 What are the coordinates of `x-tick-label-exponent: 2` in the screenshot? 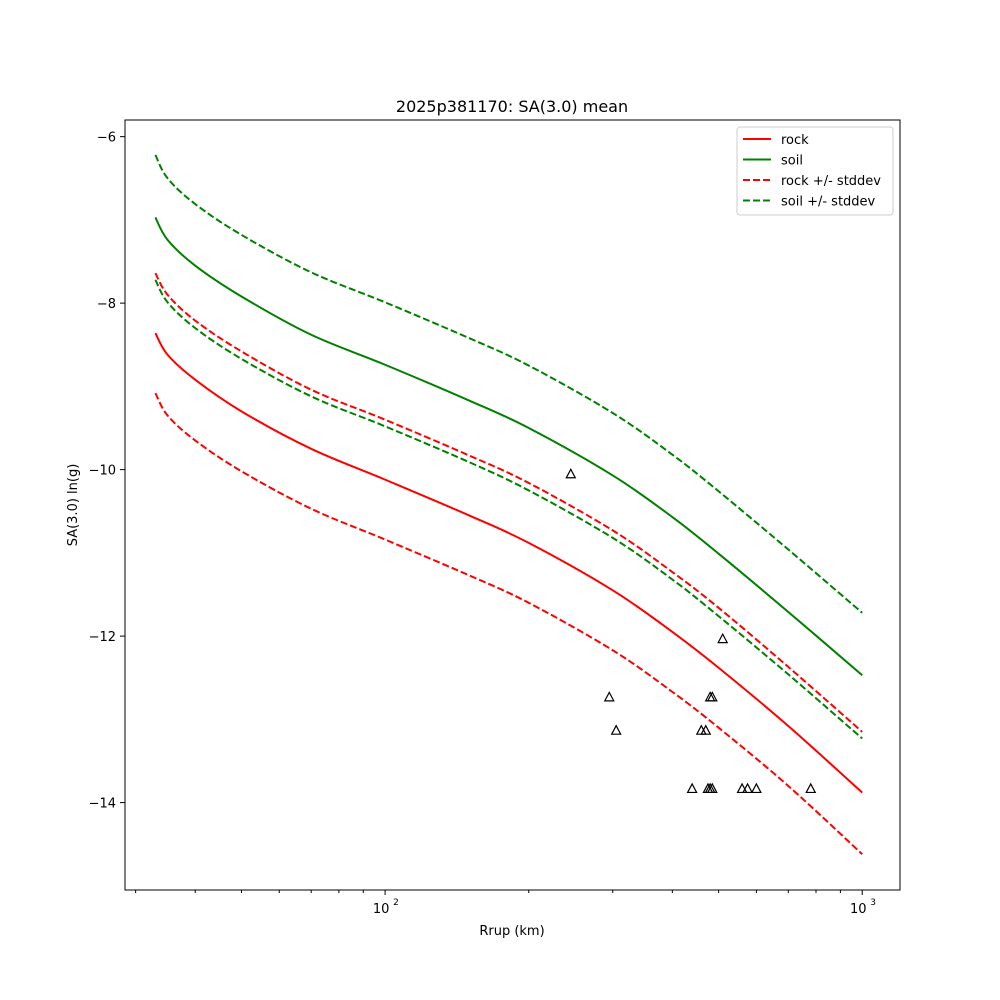 It's located at (396, 903).